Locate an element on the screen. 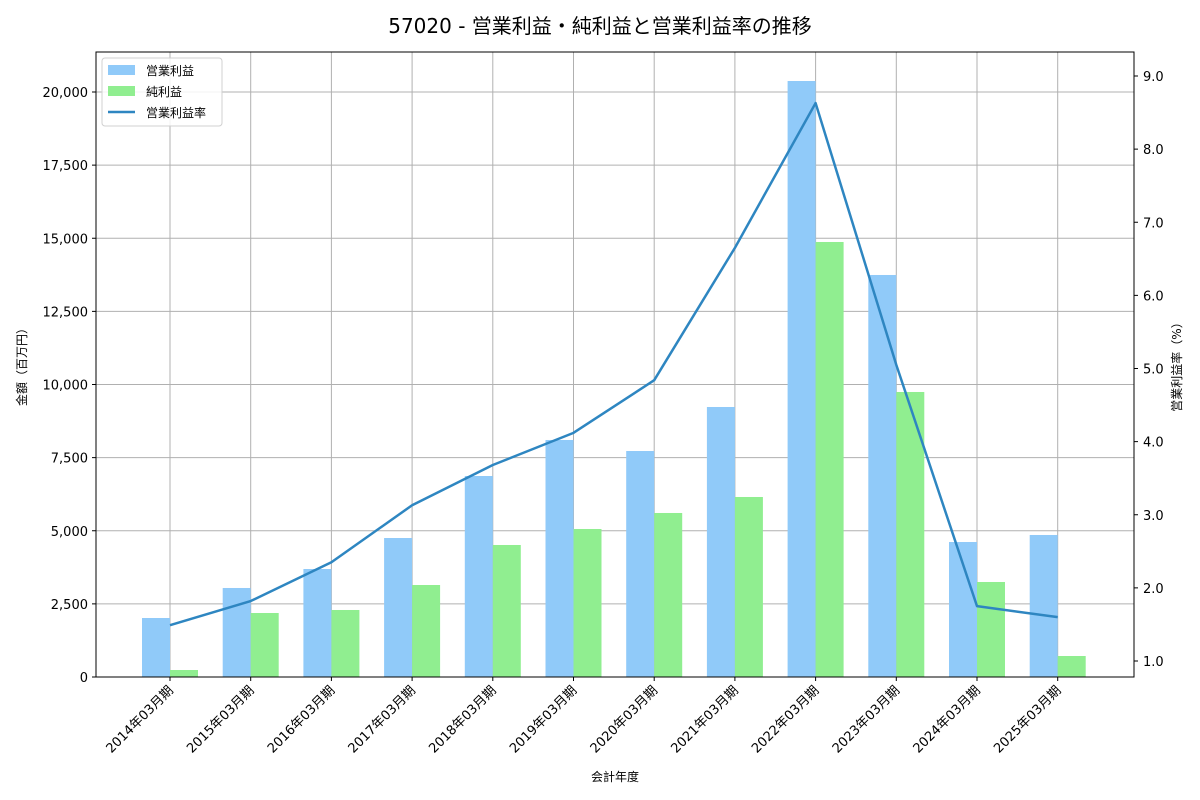 The height and width of the screenshot is (800, 1200). x-tick-label: 2014年03月期 is located at coordinates (140, 719).